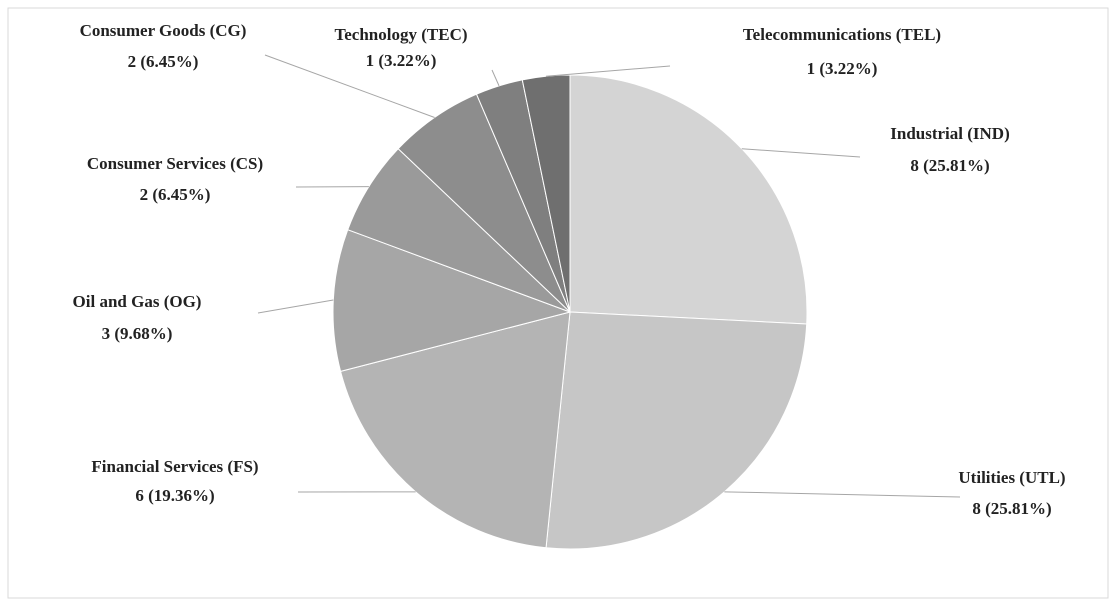  What do you see at coordinates (175, 163) in the screenshot?
I see `slice-label: Consumer Services (CS)` at bounding box center [175, 163].